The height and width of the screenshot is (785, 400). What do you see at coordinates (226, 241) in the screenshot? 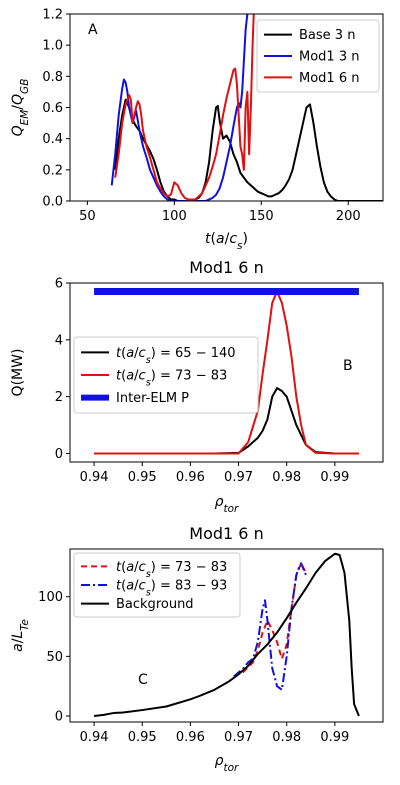
I see `panel-a-x-axis-label: t(a/cs)` at bounding box center [226, 241].